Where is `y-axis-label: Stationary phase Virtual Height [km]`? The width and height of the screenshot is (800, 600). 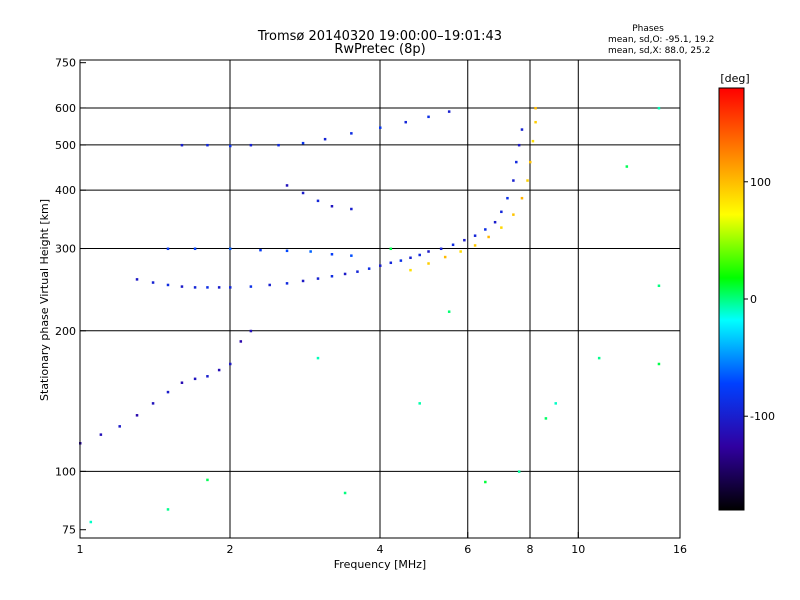 y-axis-label: Stationary phase Virtual Height [km] is located at coordinates (44, 300).